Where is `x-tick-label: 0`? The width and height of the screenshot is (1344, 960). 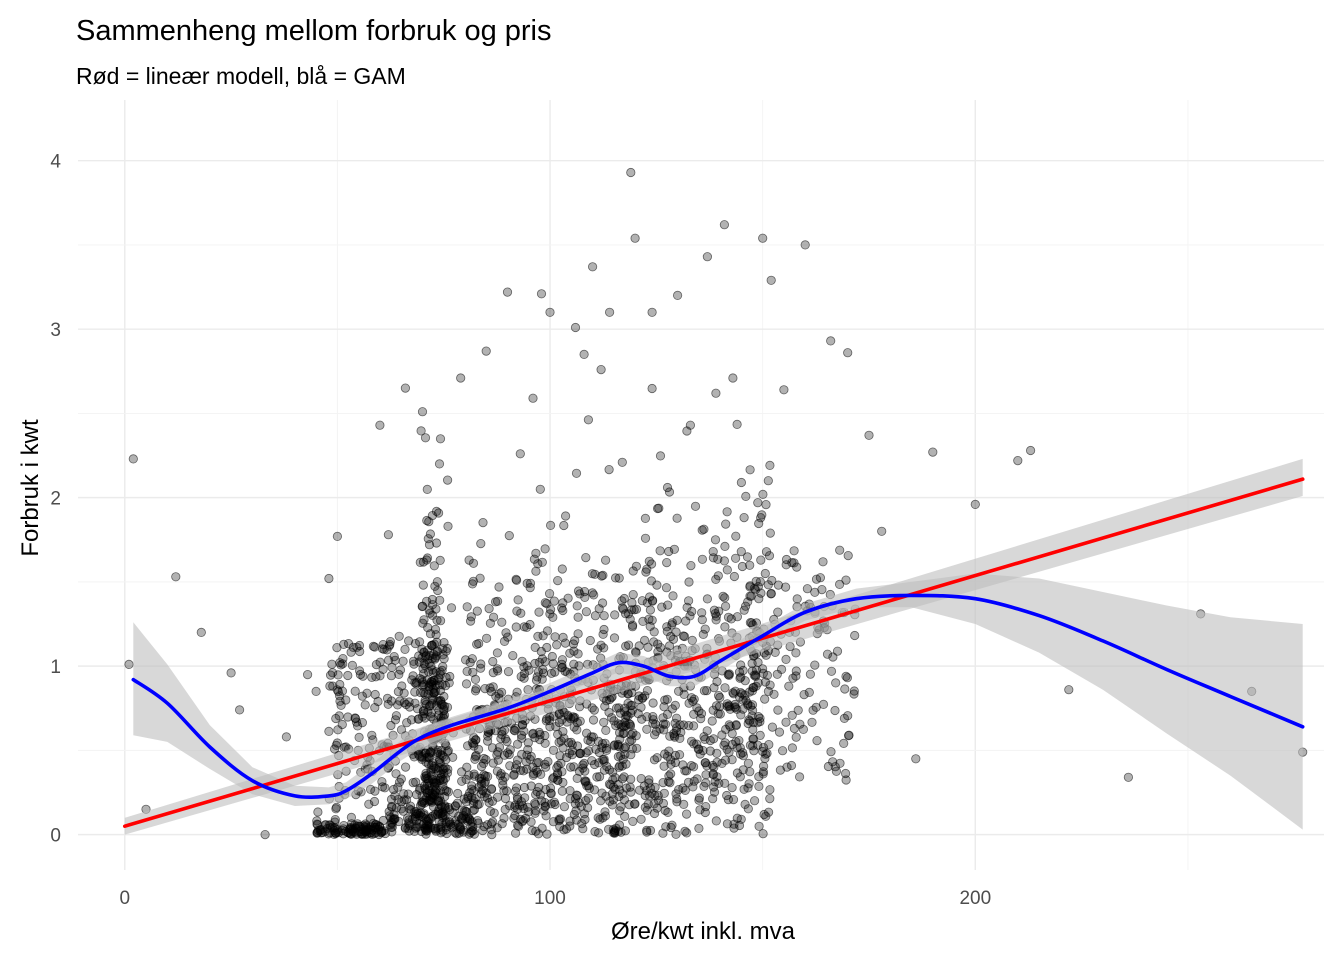
x-tick-label: 0 is located at coordinates (124, 898).